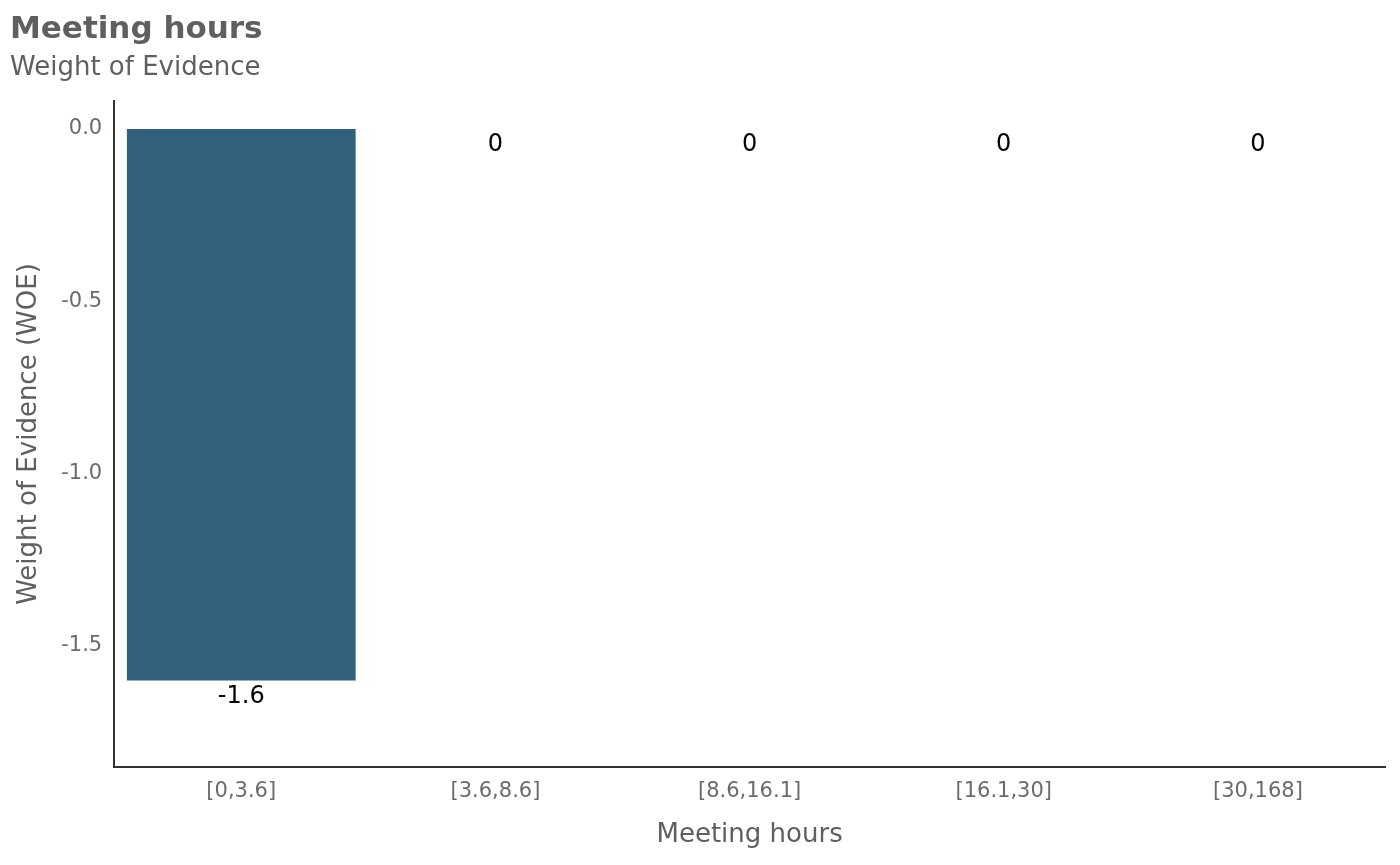 The width and height of the screenshot is (1400, 865). What do you see at coordinates (82, 644) in the screenshot?
I see `y-tick-label: -1.5` at bounding box center [82, 644].